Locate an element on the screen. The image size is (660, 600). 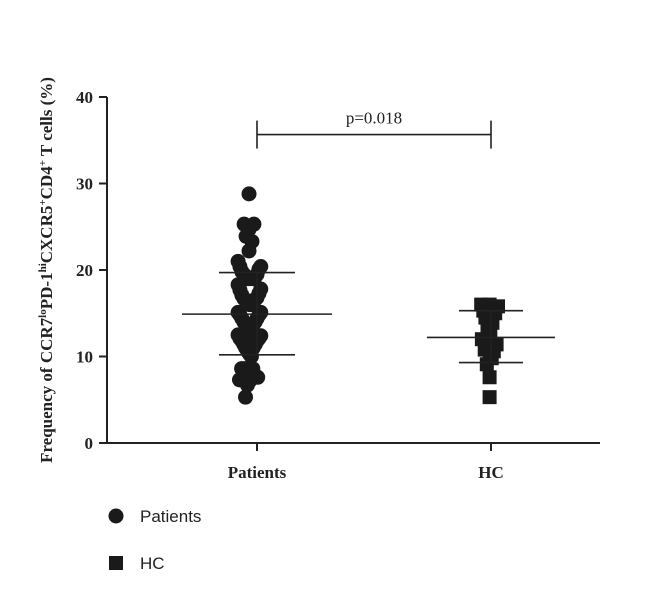
y-tick-label: 0 is located at coordinates (89, 443).